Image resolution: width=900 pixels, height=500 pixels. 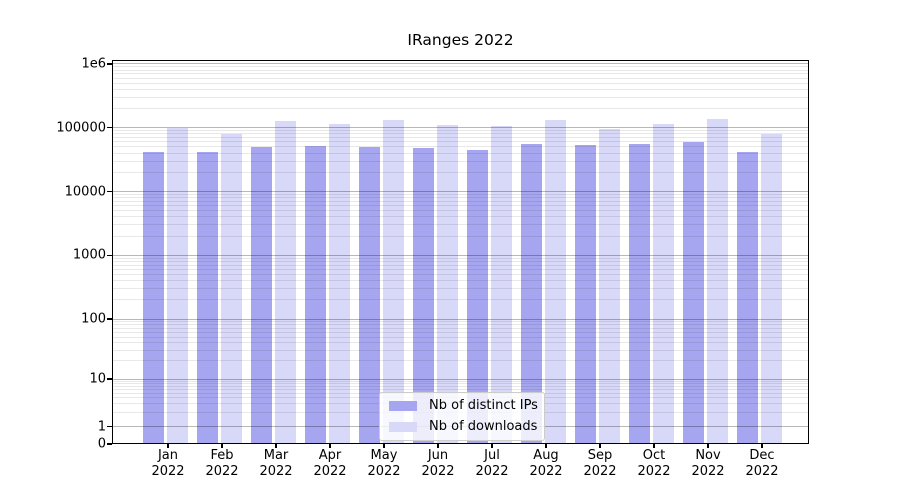 What do you see at coordinates (384, 463) in the screenshot?
I see `x-tick-label: May 2022` at bounding box center [384, 463].